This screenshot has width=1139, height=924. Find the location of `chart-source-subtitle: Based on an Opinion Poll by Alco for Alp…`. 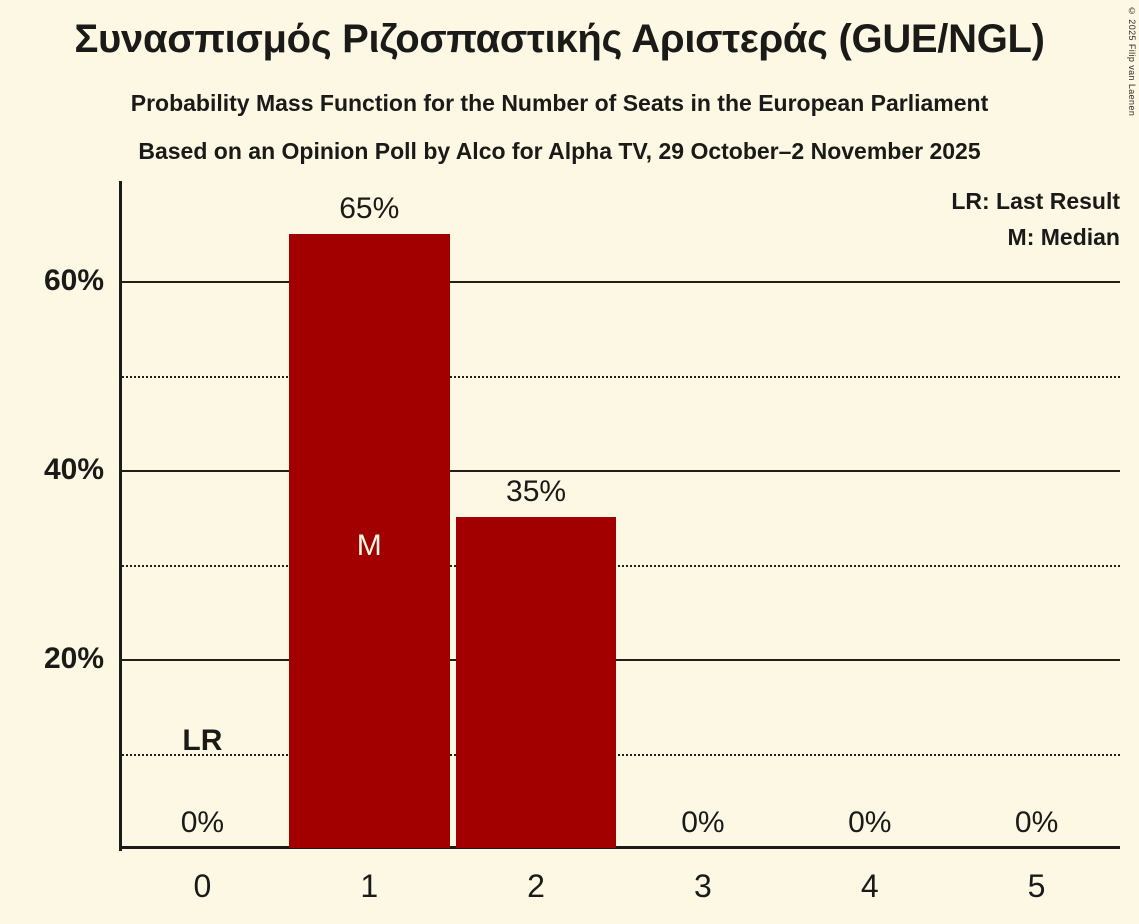

chart-source-subtitle: Based on an Opinion Poll by Alco for Alp… is located at coordinates (559, 151).